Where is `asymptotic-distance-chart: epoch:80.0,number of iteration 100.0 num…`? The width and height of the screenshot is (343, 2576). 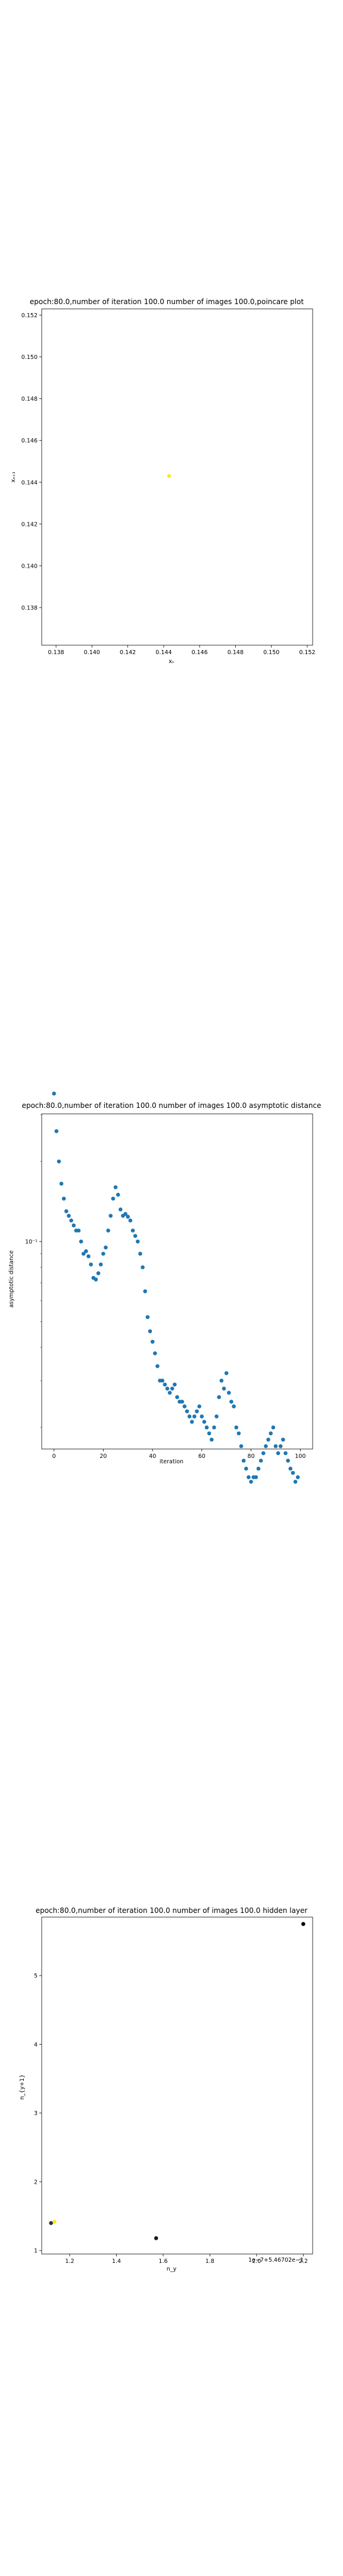
asymptotic-distance-chart: epoch:80.0,number of iteration 100.0 num… is located at coordinates (165, 1288).